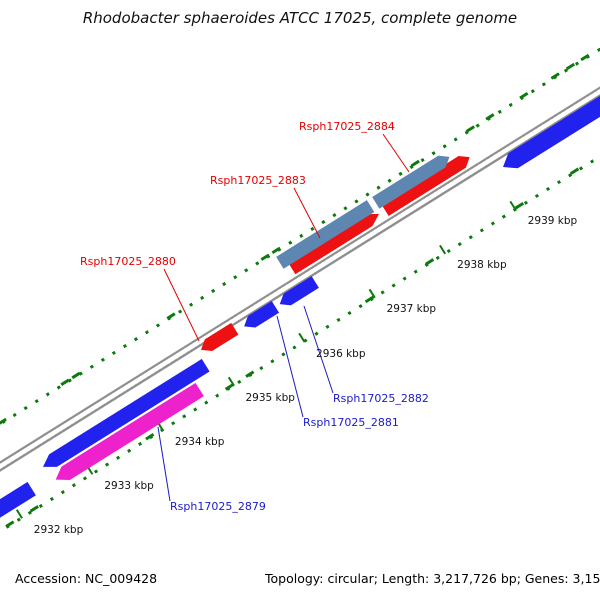 Image resolution: width=600 pixels, height=600 pixels. I want to click on kbp-label: 2938 kbp, so click(482, 265).